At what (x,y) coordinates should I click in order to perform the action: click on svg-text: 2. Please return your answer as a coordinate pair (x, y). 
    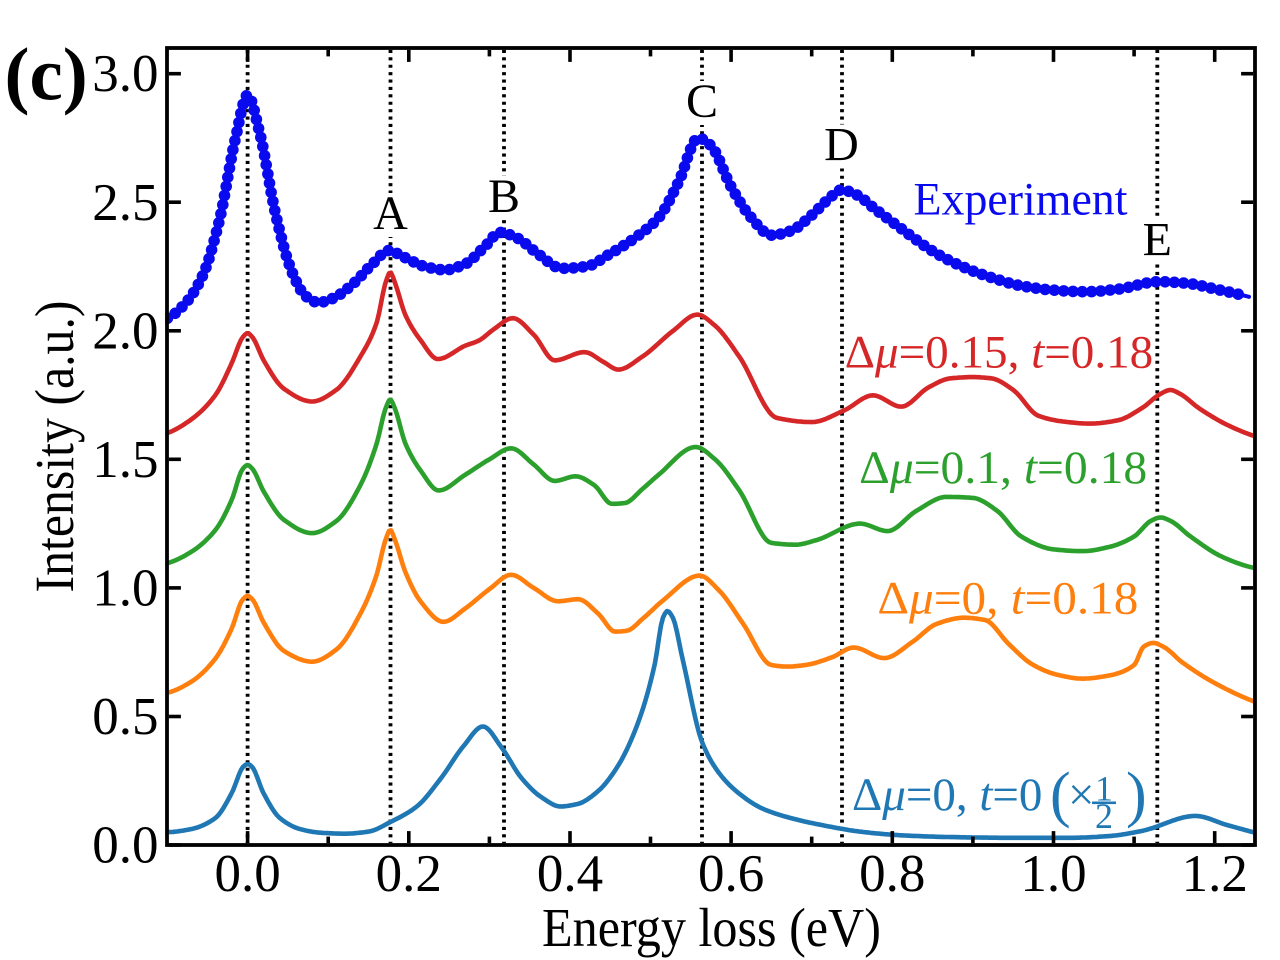
    Looking at the image, I should click on (1104, 816).